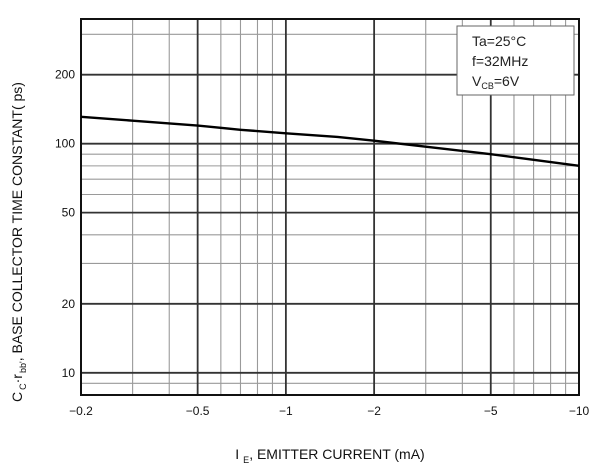 This screenshot has height=466, width=592. What do you see at coordinates (23, 386) in the screenshot?
I see `y-axis-title-subscript-1: C` at bounding box center [23, 386].